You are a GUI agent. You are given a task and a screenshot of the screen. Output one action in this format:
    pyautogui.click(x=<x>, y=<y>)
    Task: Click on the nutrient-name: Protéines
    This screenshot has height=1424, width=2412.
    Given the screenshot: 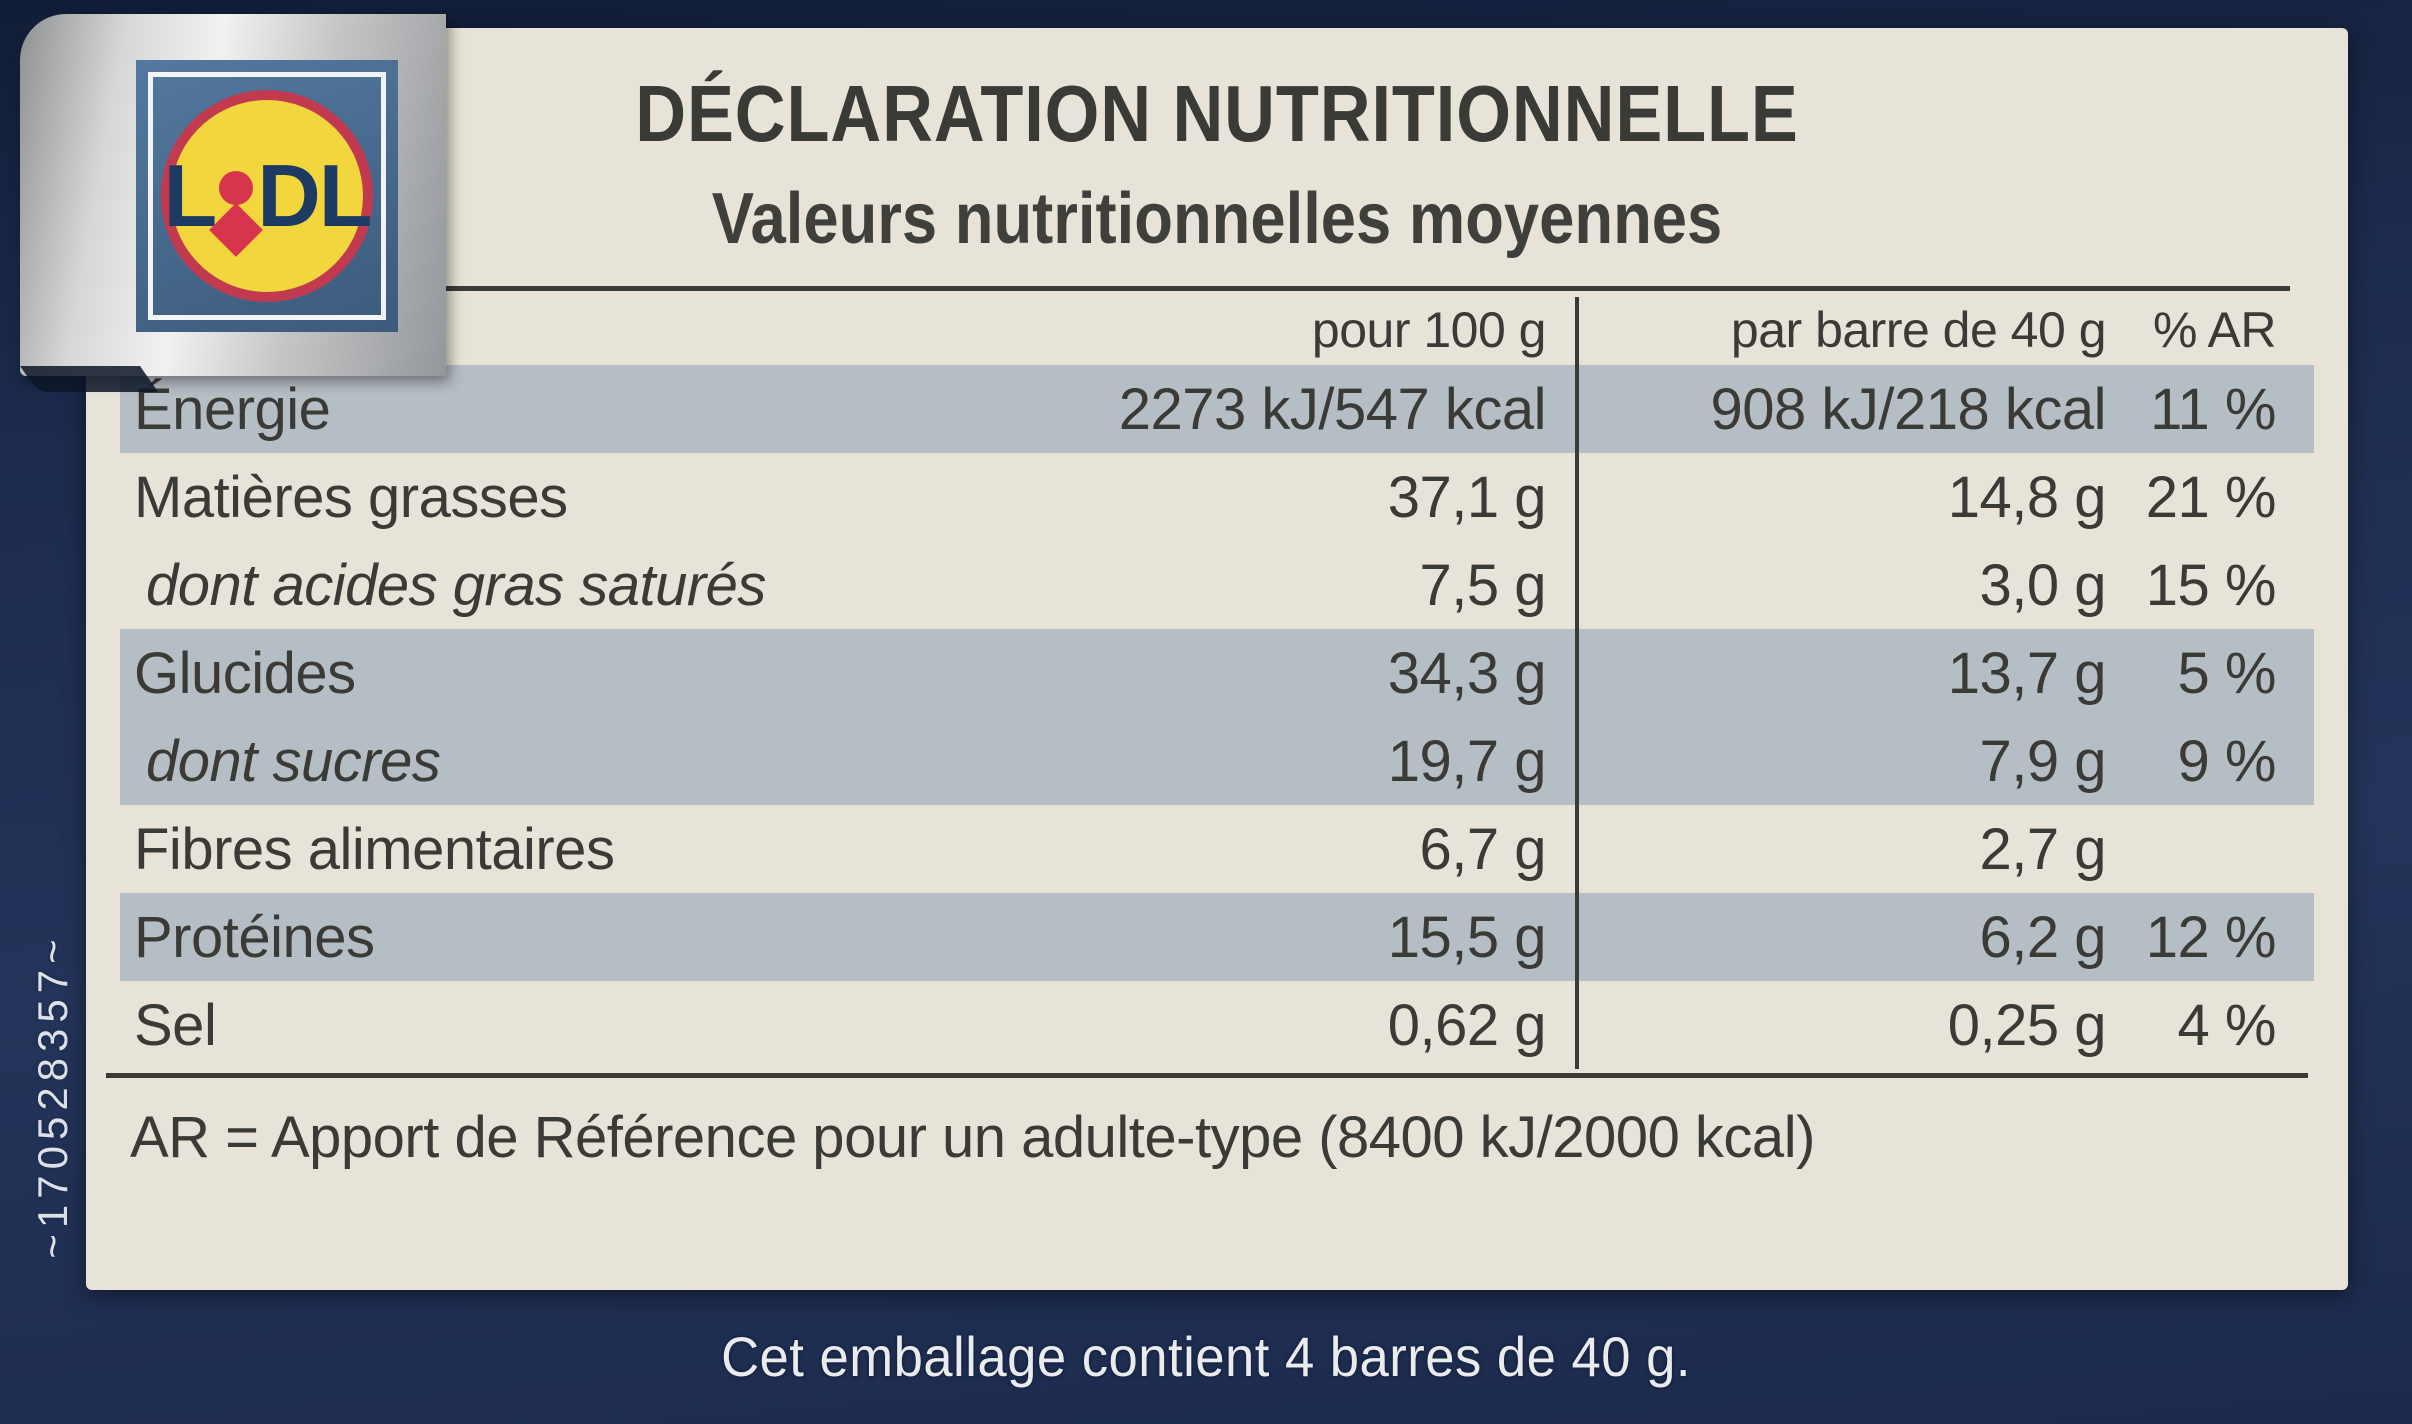 What is the action you would take?
    pyautogui.click(x=254, y=937)
    